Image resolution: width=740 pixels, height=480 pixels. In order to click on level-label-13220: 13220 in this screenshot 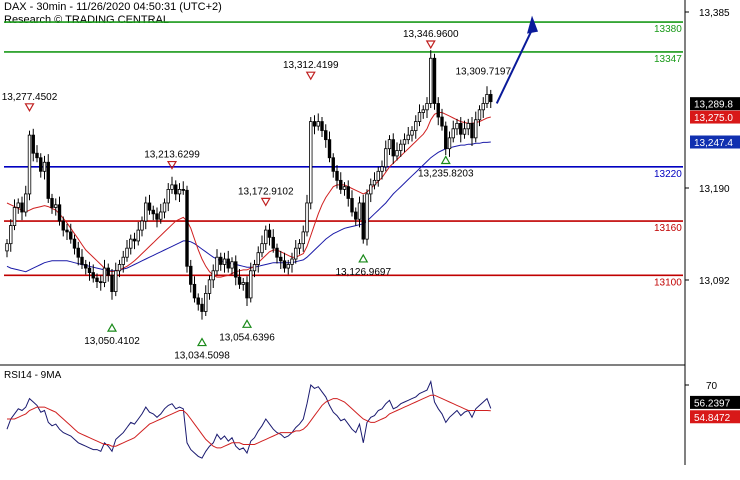, I will do `click(668, 174)`.